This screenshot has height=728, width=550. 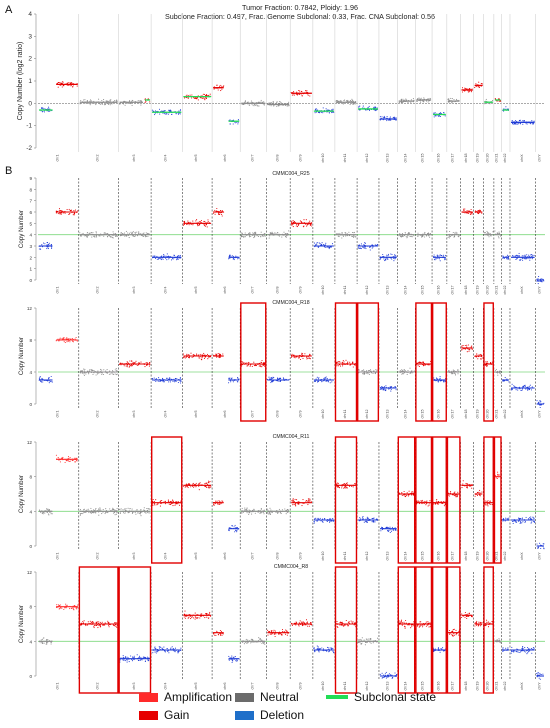 What do you see at coordinates (466, 686) in the screenshot?
I see `x-tick-label: chr18` at bounding box center [466, 686].